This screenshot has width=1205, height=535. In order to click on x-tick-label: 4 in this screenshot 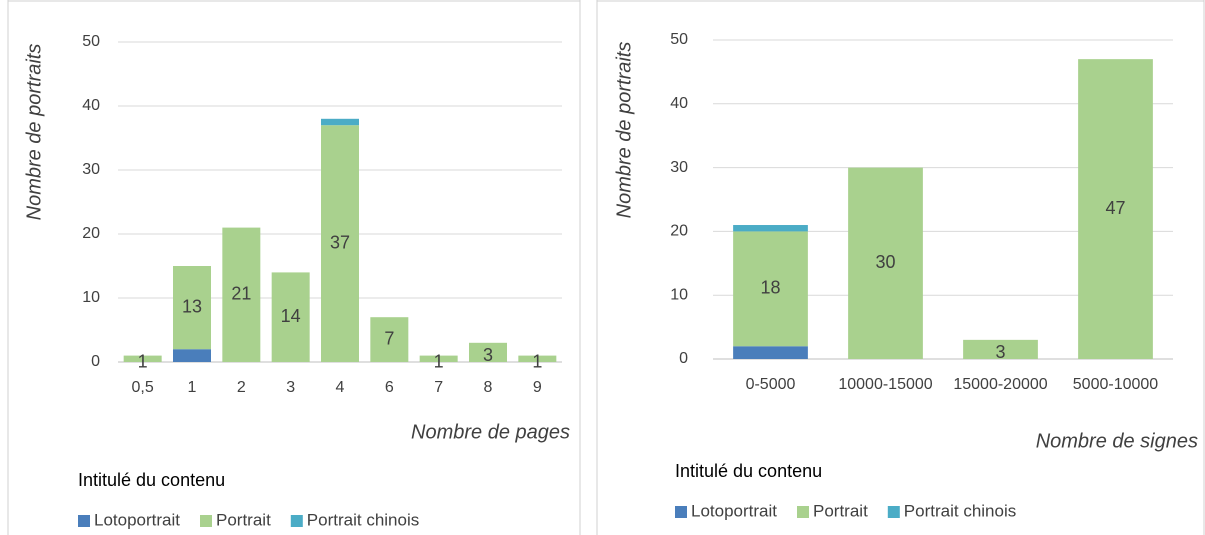, I will do `click(340, 387)`.